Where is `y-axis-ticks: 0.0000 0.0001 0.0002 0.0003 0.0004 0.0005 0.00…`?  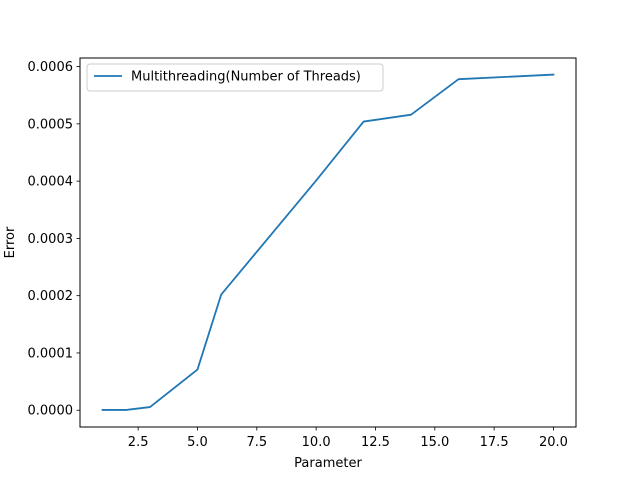 y-axis-ticks: 0.0000 0.0001 0.0002 0.0003 0.0004 0.0005 0.00… is located at coordinates (54, 239).